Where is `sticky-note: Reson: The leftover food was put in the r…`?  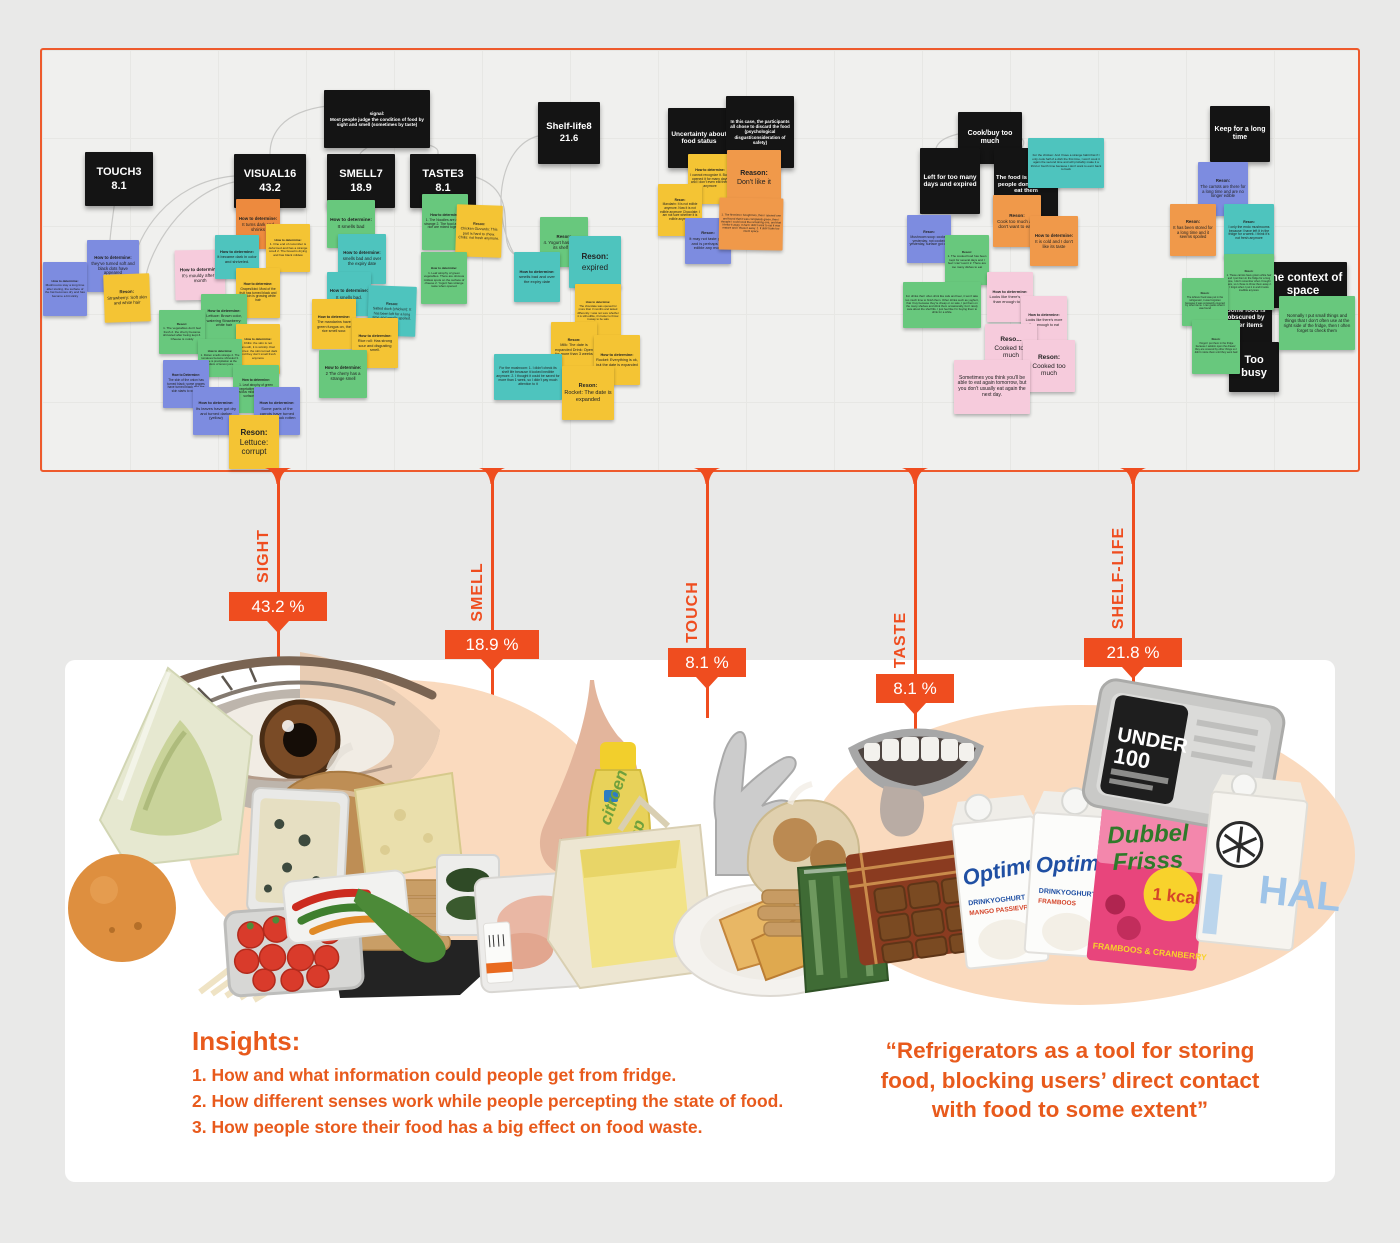
sticky-note: Reson: The leftover food was put in the r… is located at coordinates (1205, 302).